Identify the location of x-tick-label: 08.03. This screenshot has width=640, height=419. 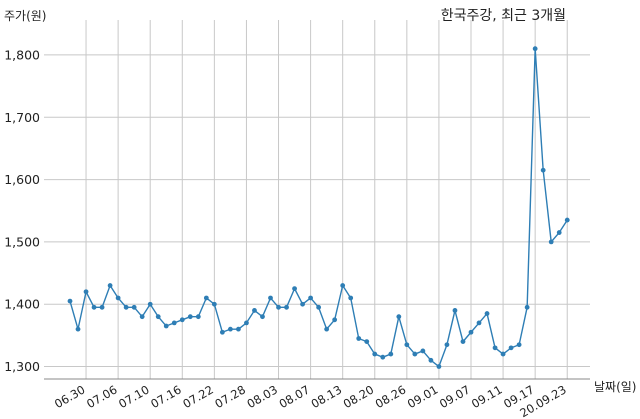
(262, 396).